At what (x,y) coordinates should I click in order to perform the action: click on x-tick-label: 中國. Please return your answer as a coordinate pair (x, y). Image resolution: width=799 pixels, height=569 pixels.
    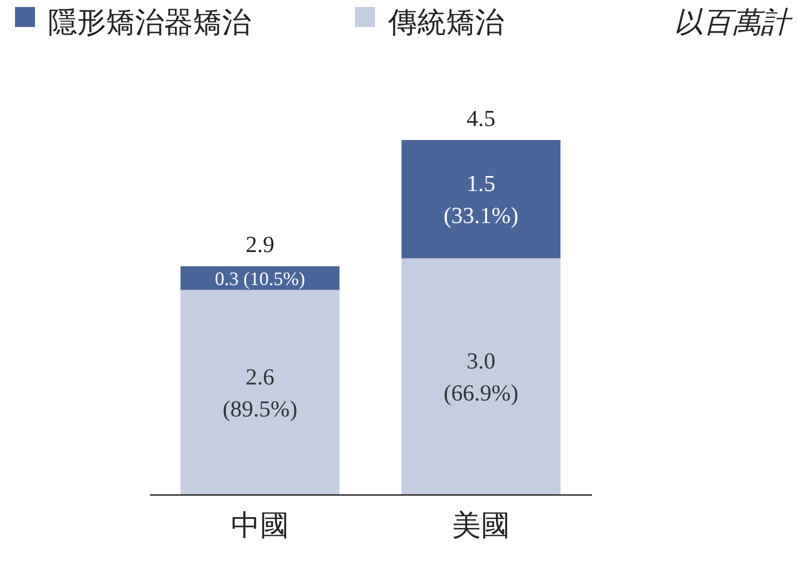
    Looking at the image, I should click on (260, 526).